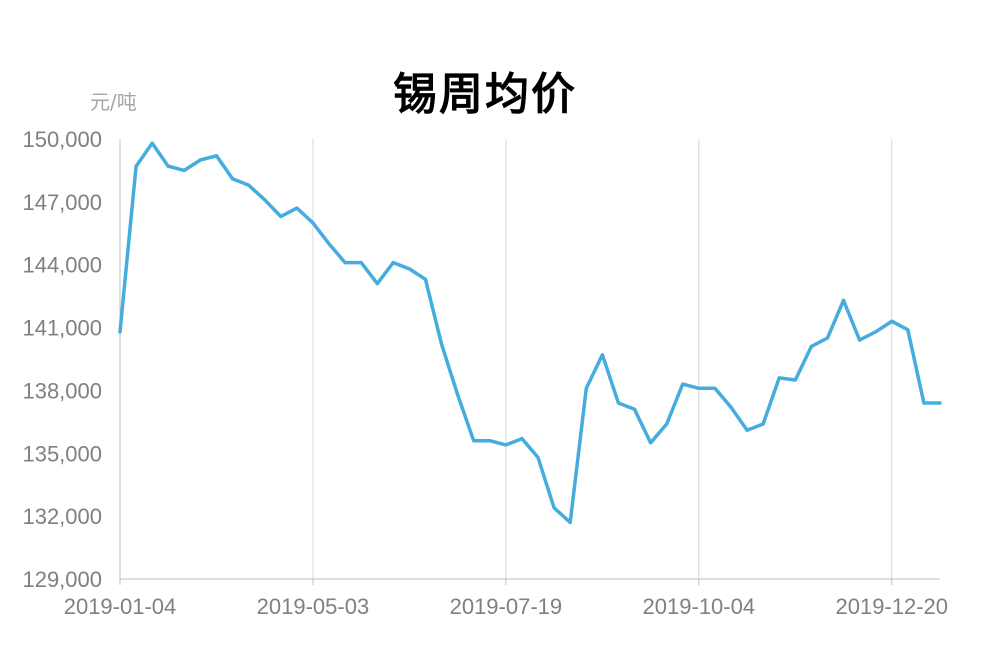  I want to click on x-tick-label: 2019-05-03, so click(313, 606).